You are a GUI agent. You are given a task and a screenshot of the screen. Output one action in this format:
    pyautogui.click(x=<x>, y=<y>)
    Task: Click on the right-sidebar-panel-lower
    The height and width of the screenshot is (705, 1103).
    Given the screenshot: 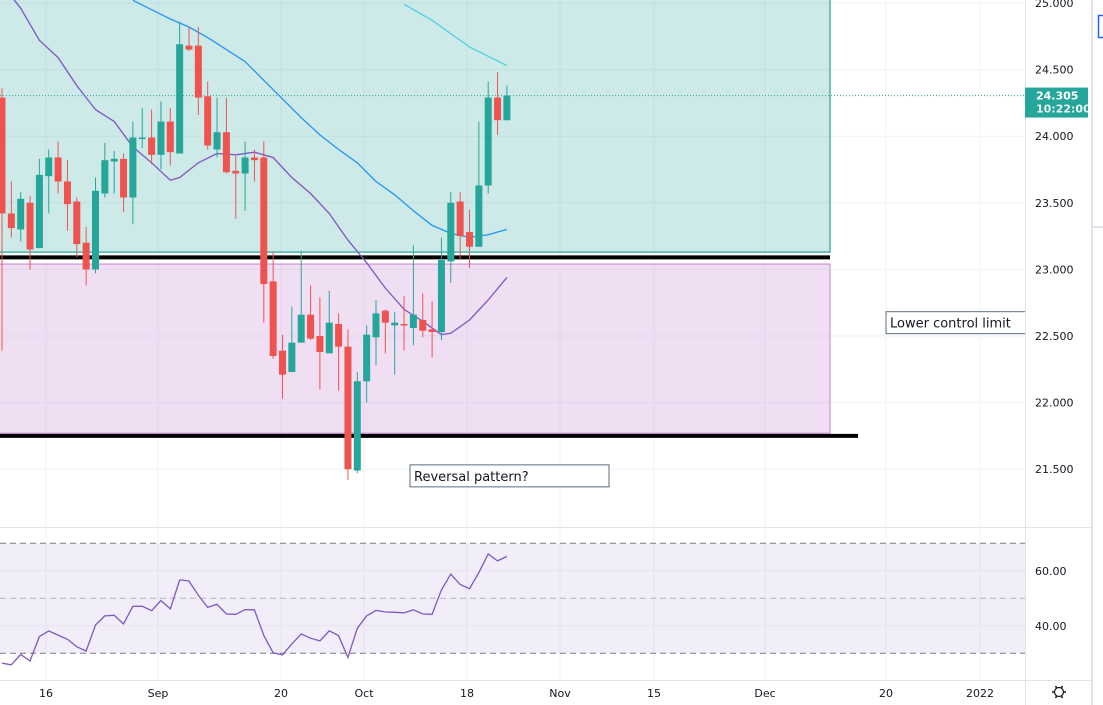 What is the action you would take?
    pyautogui.click(x=1098, y=466)
    